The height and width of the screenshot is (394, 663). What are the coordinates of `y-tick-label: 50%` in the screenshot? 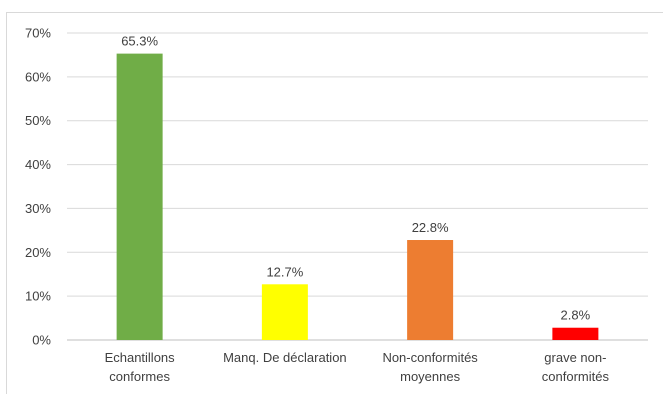 It's located at (38, 120).